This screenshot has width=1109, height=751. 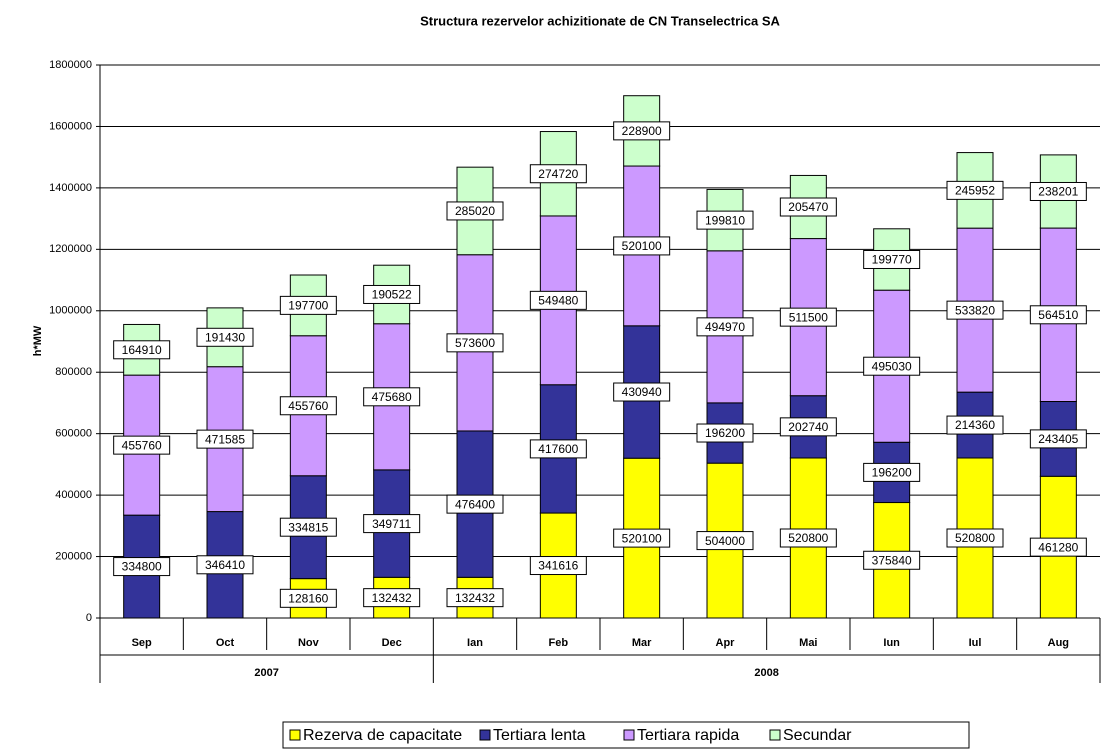 What do you see at coordinates (70, 249) in the screenshot?
I see `y-tick-label: 1200000` at bounding box center [70, 249].